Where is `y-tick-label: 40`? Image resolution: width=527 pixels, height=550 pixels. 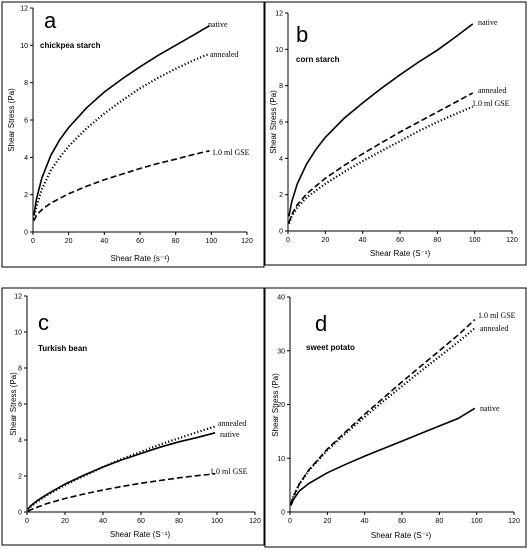 y-tick-label: 40 is located at coordinates (281, 298).